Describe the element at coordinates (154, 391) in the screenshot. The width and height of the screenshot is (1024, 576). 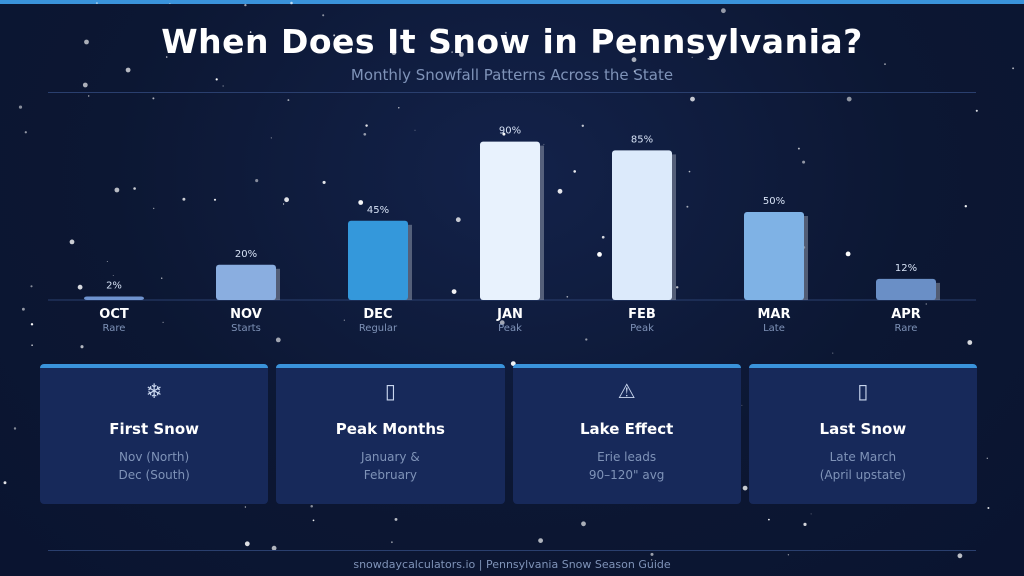
I see `snowflake-icon: ❄` at that location.